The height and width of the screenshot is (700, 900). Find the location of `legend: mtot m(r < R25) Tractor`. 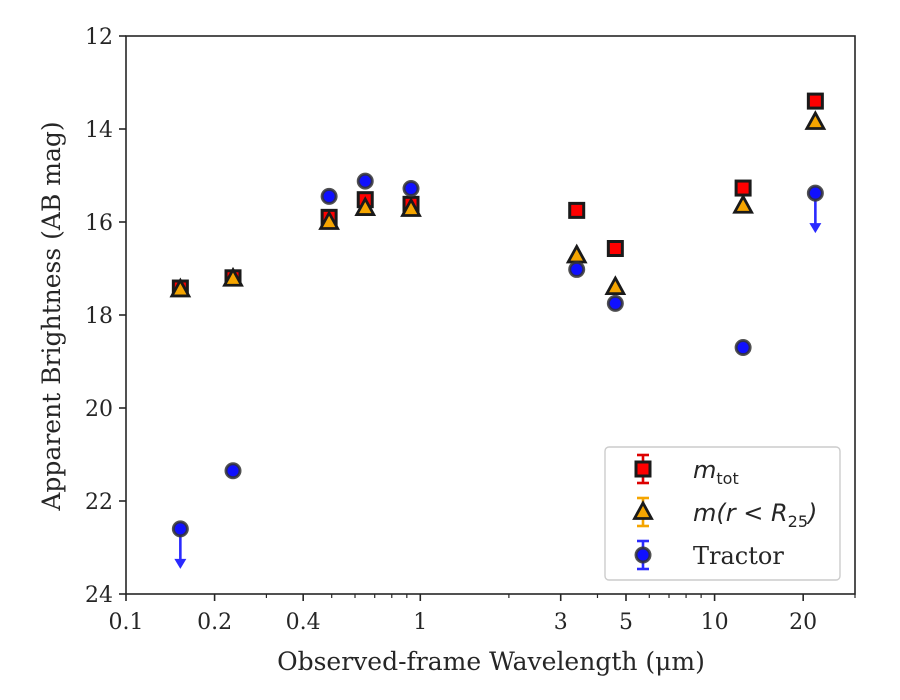

legend: mtot m(r < R25) Tractor is located at coordinates (722, 513).